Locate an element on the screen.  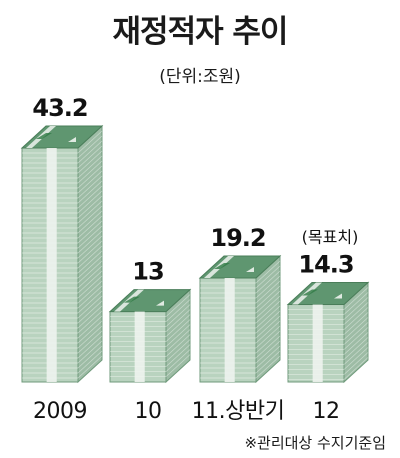
bar-11.상반기: 19.2 11.상반기 is located at coordinates (238, 324).